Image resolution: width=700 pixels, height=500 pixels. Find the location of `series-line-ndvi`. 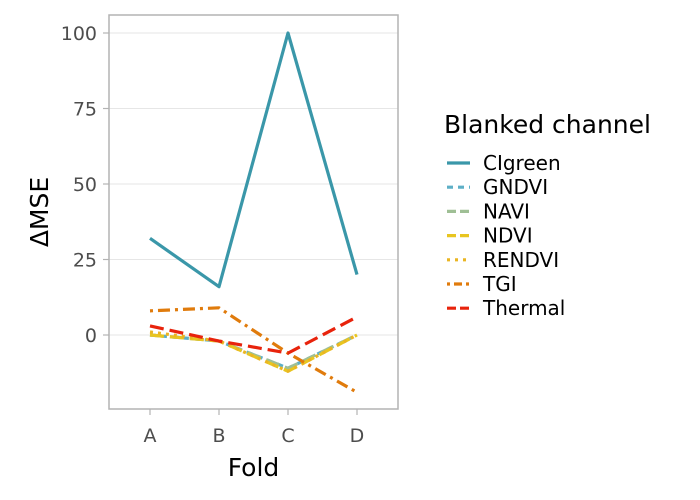

series-line-ndvi is located at coordinates (253, 353).